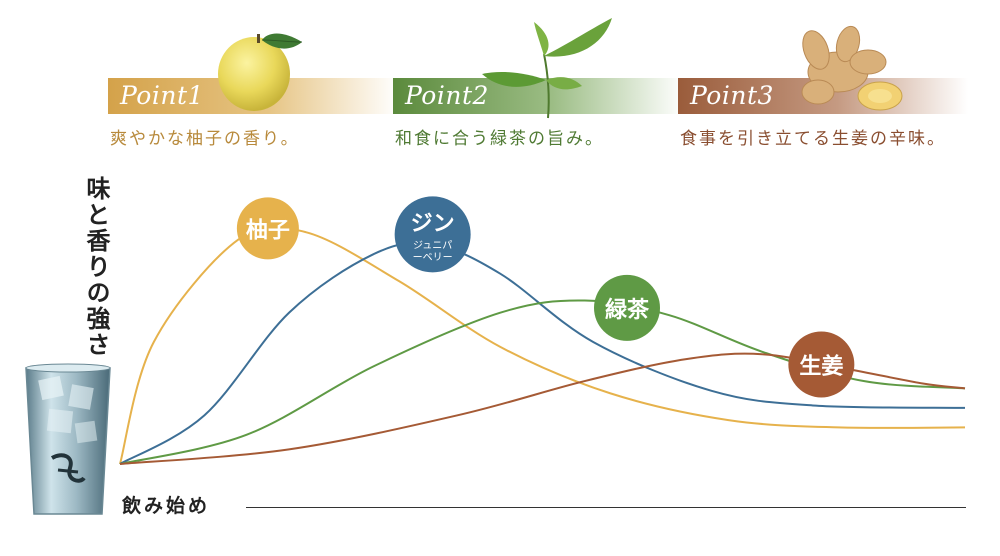 The height and width of the screenshot is (556, 1000). I want to click on point1-description: 爽やかな柚子の香り。, so click(205, 139).